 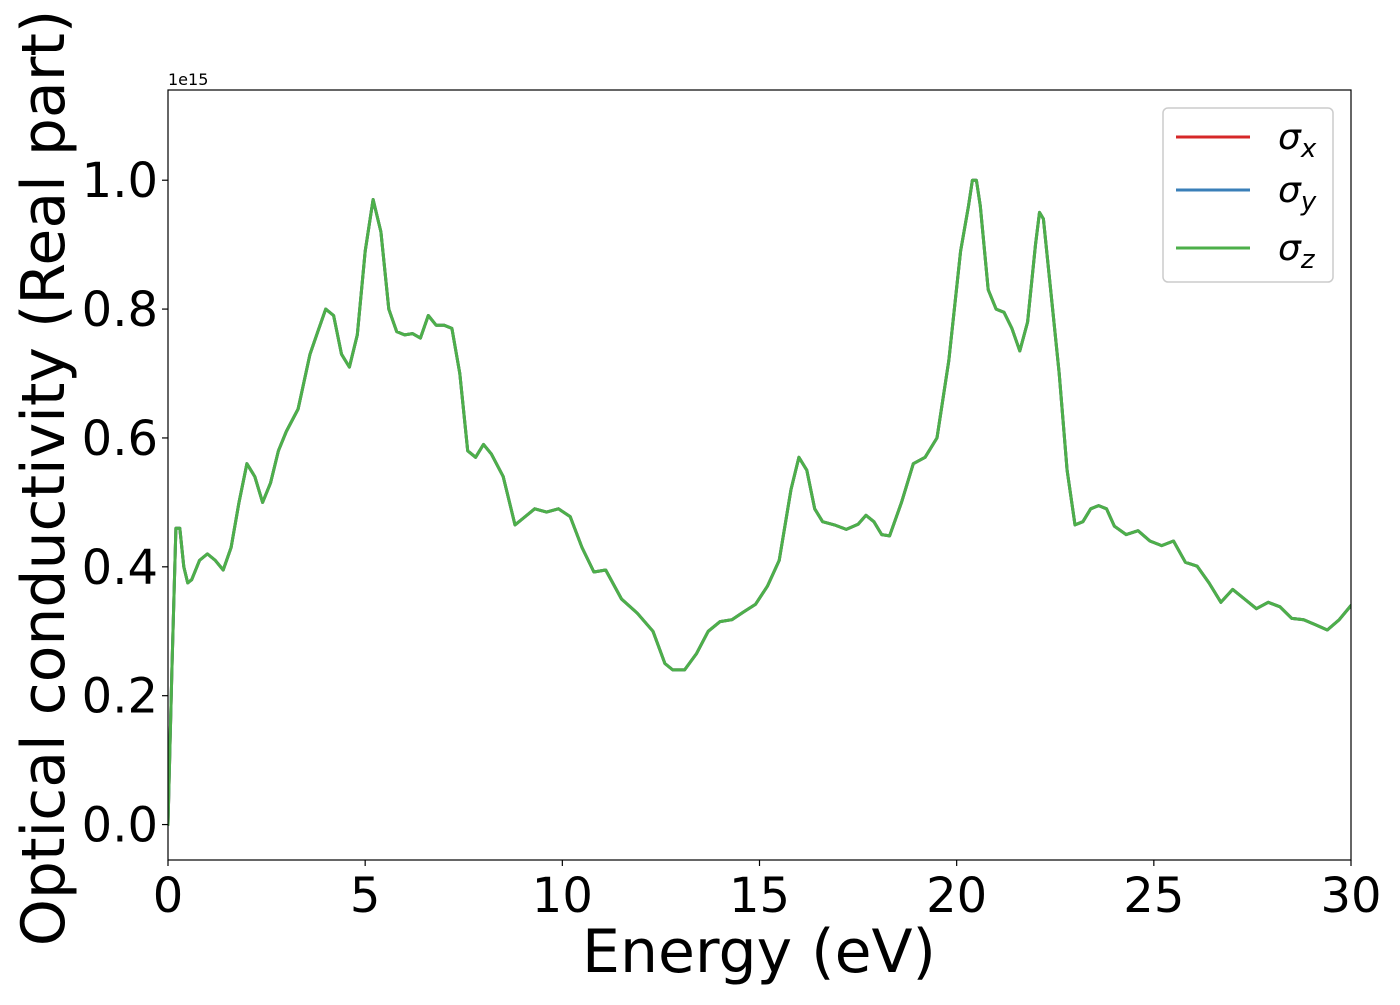 I want to click on y-tick-label: 0.4, so click(x=120, y=568).